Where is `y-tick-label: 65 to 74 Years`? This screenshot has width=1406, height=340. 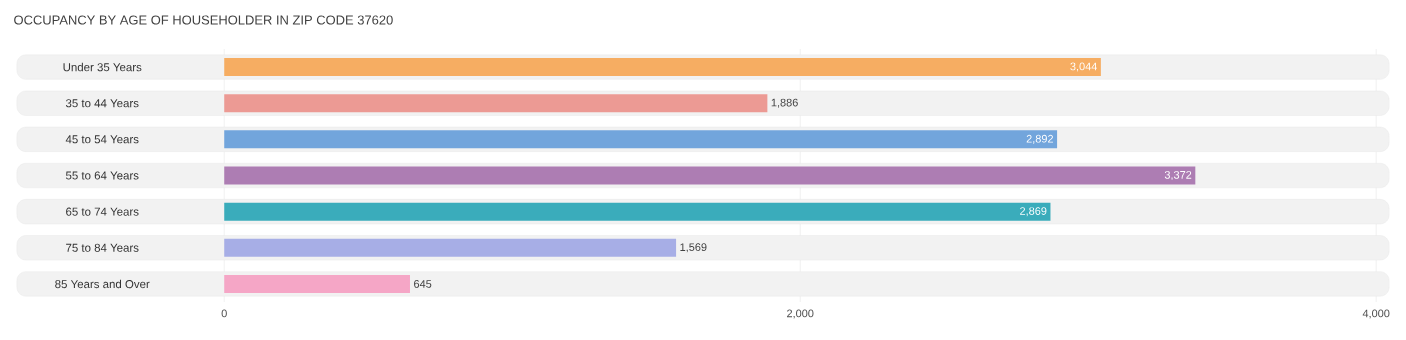
y-tick-label: 65 to 74 Years is located at coordinates (102, 211).